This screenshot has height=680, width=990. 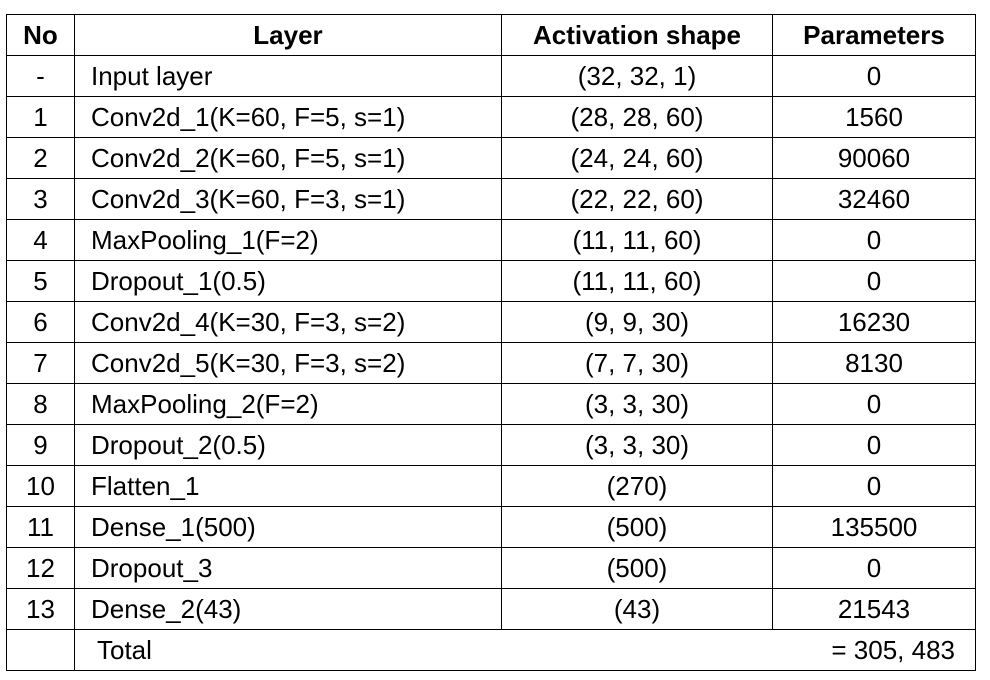 What do you see at coordinates (288, 117) in the screenshot?
I see `cell-layer: Conv2d_1(K=60, F=5, s=1)` at bounding box center [288, 117].